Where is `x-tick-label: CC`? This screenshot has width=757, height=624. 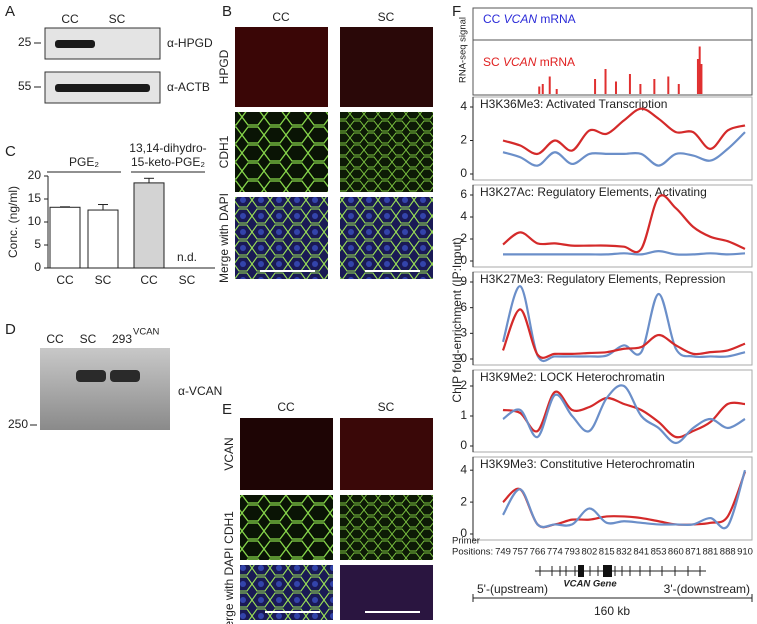
x-tick-label: CC is located at coordinates (149, 280).